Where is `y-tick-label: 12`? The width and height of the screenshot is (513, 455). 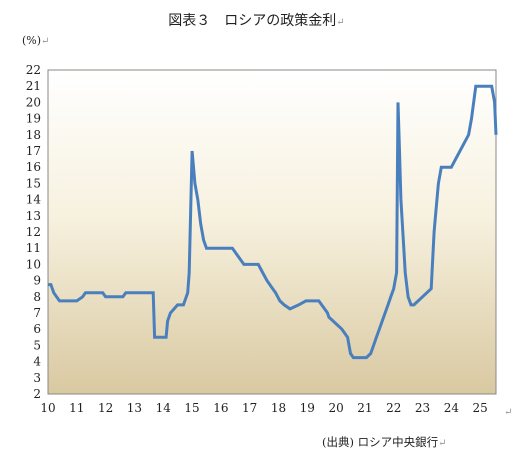
y-tick-label: 12 is located at coordinates (33, 232).